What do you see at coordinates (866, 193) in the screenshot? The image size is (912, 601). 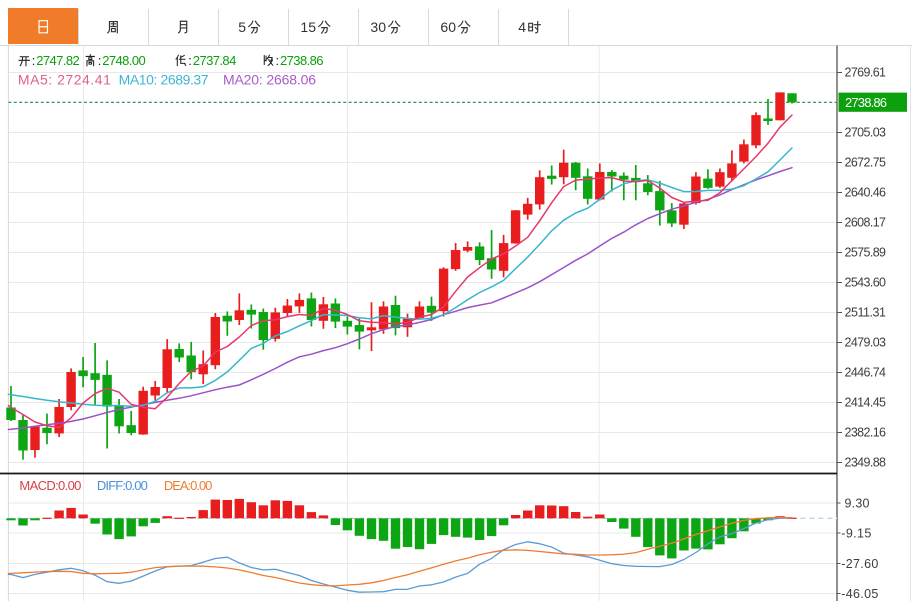 I see `svg-text: 2640.46` at bounding box center [866, 193].